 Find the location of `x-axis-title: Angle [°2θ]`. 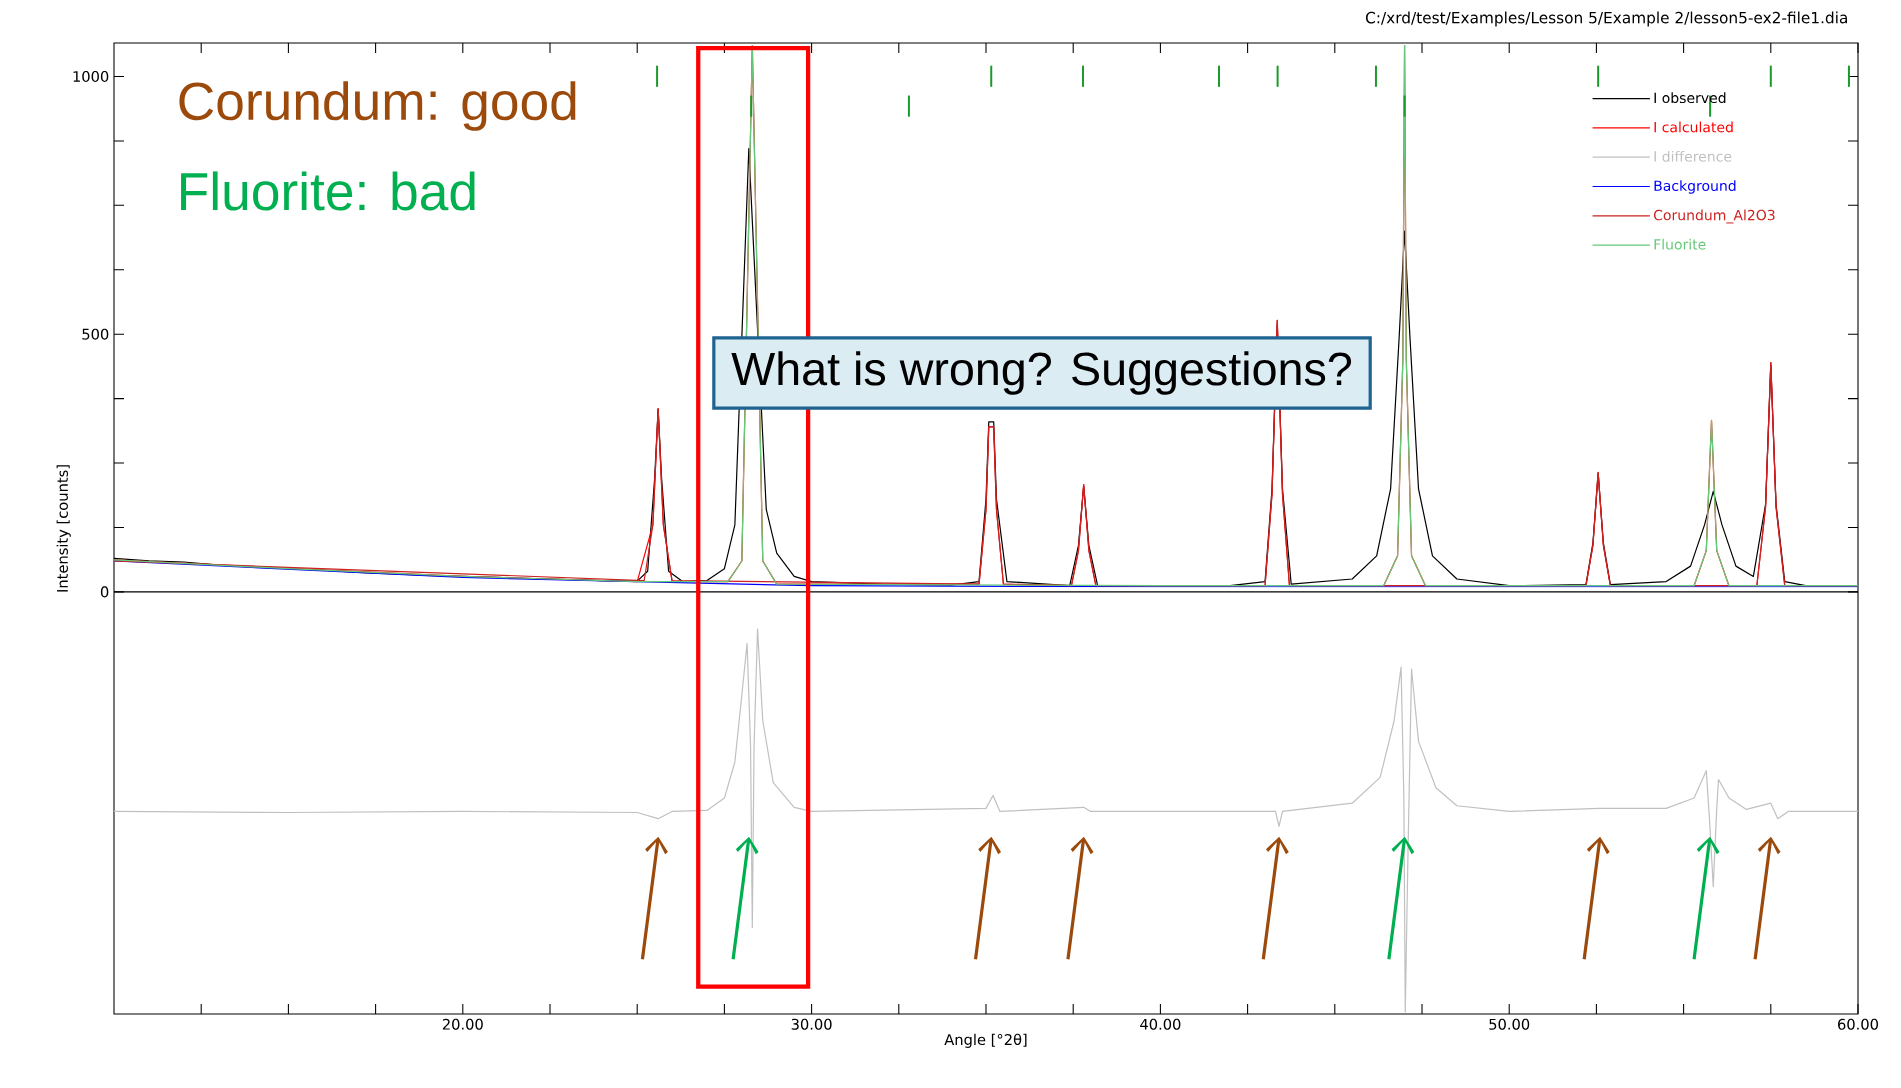

x-axis-title: Angle [°2θ] is located at coordinates (985, 1040).